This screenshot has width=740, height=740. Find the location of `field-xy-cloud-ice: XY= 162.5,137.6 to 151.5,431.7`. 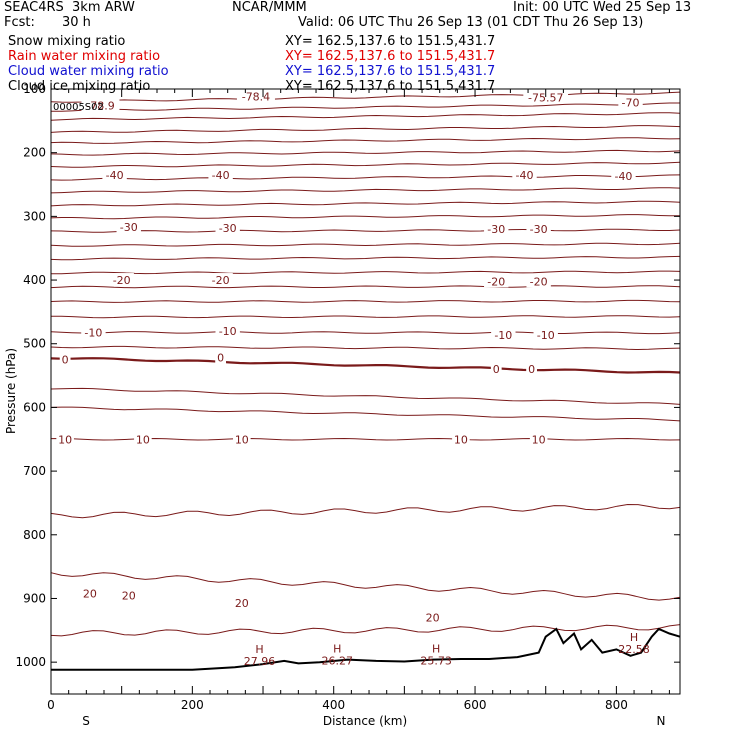

field-xy-cloud-ice: XY= 162.5,137.6 to 151.5,431.7 is located at coordinates (390, 86).